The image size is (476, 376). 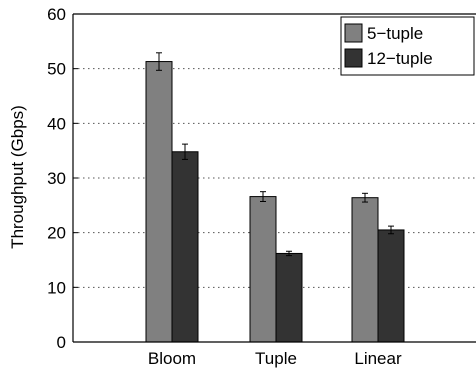 I want to click on x-tick-label: Bloom, so click(x=172, y=358).